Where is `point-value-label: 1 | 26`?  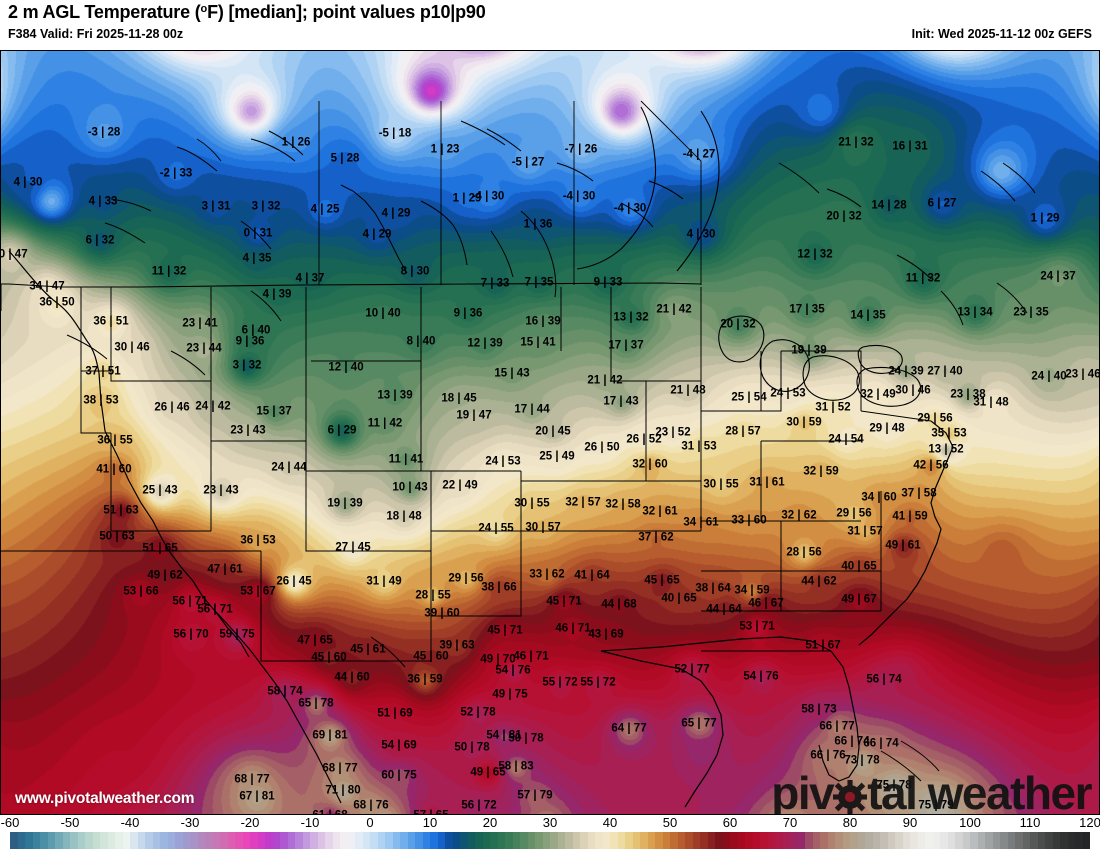 point-value-label: 1 | 26 is located at coordinates (296, 142).